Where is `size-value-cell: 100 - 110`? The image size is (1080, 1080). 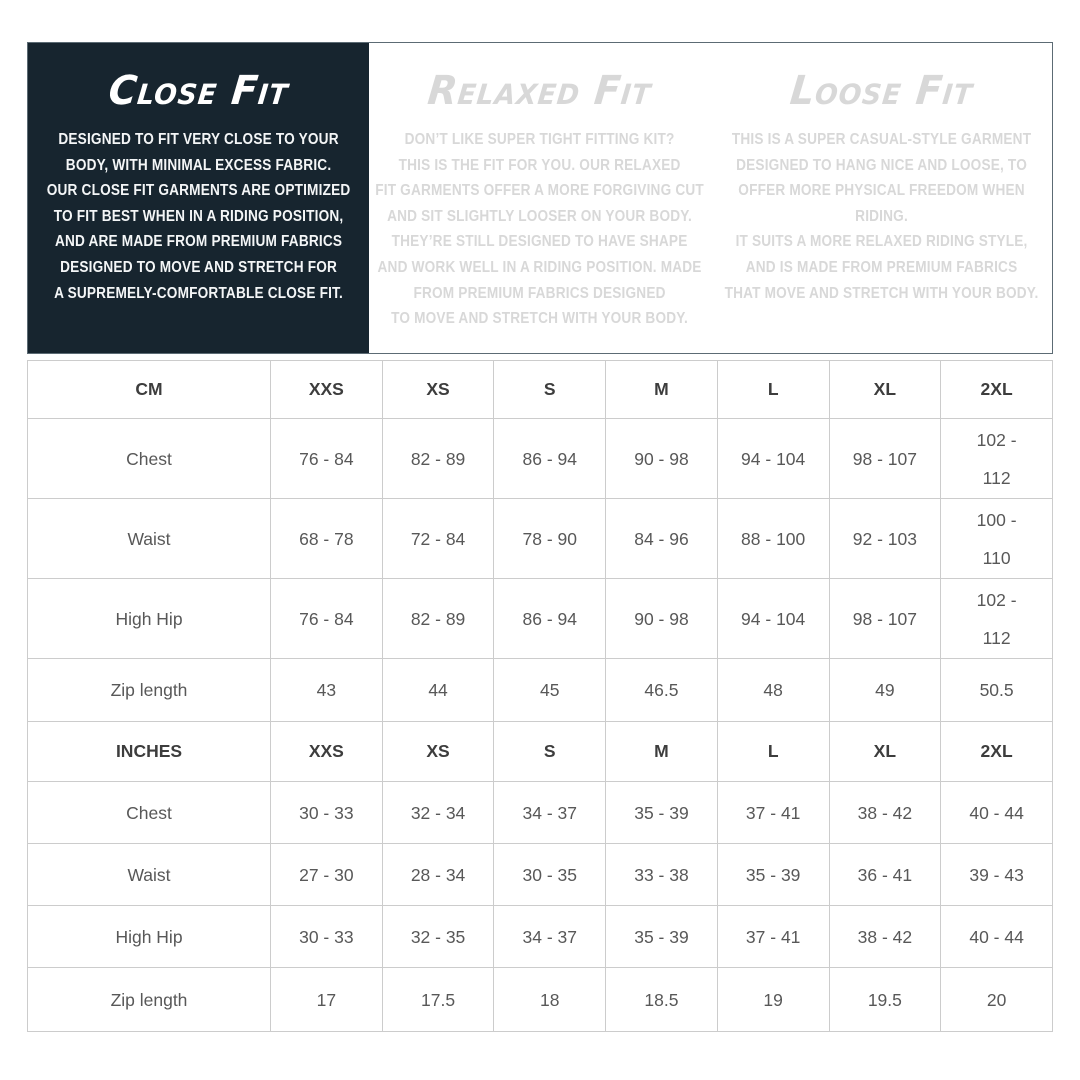
size-value-cell: 100 - 110 is located at coordinates (996, 538).